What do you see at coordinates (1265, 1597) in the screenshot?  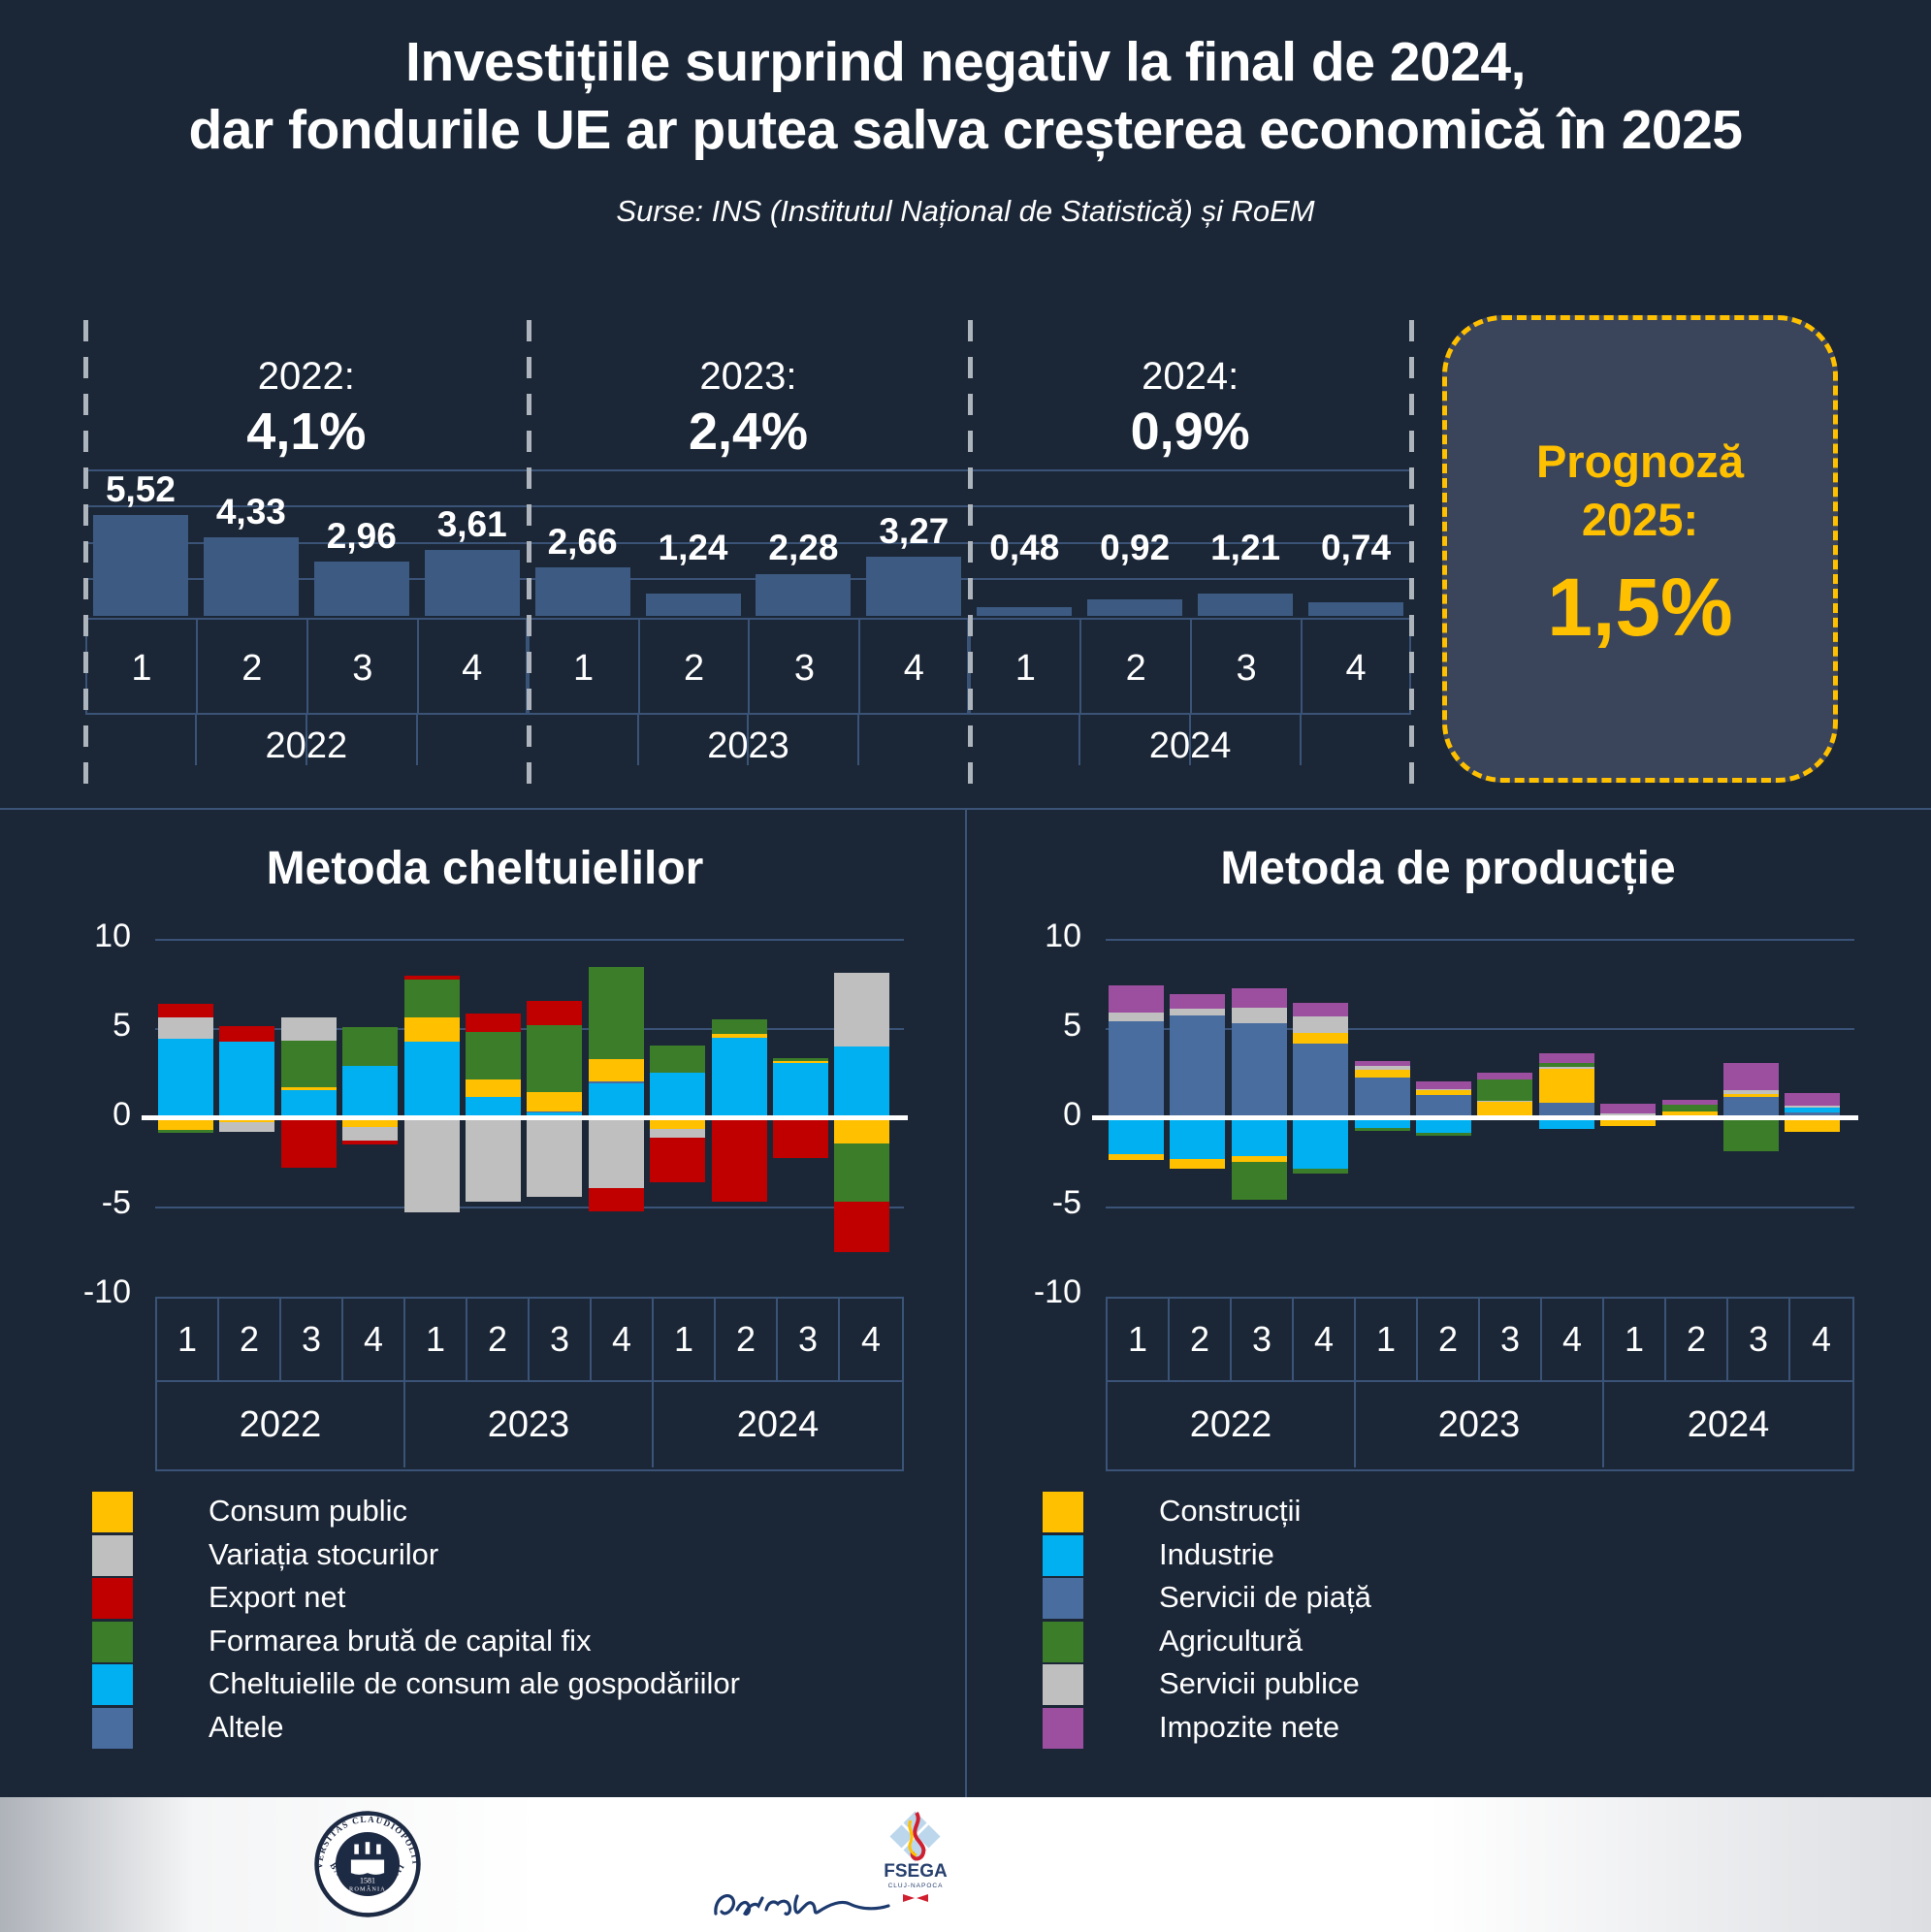 I see `legend-label: Servicii de piață` at bounding box center [1265, 1597].